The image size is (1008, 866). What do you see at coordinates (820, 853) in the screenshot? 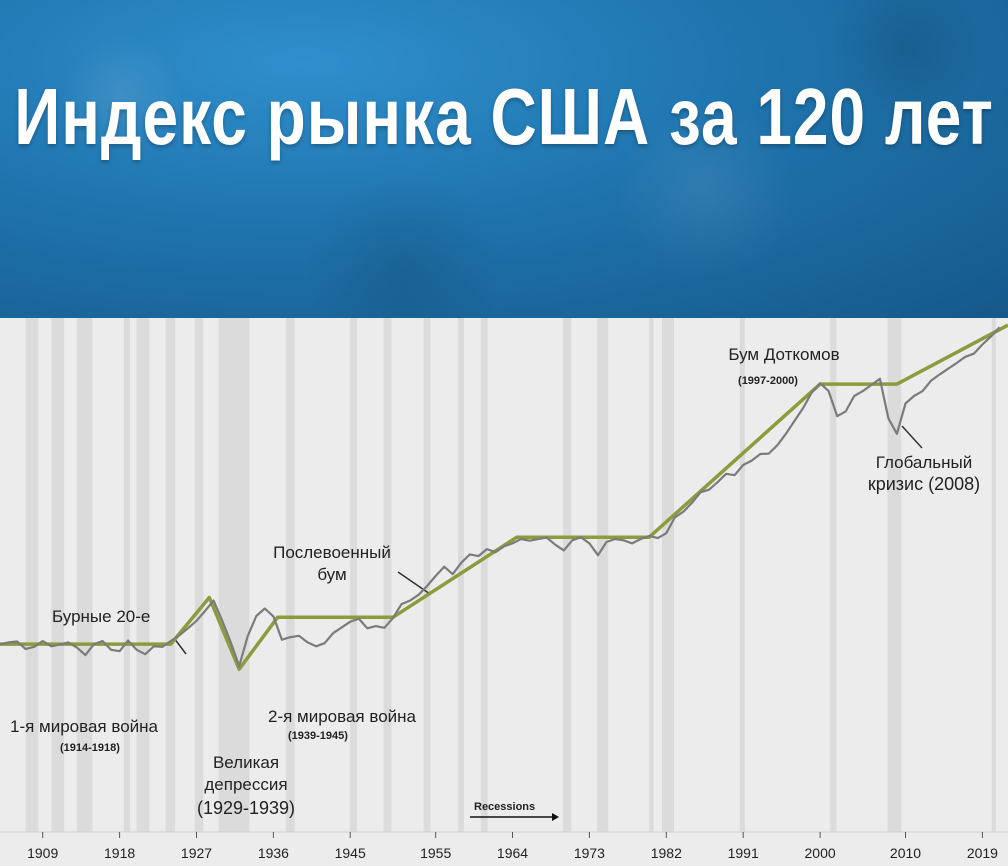
I see `x-tick-label: 2000` at bounding box center [820, 853].